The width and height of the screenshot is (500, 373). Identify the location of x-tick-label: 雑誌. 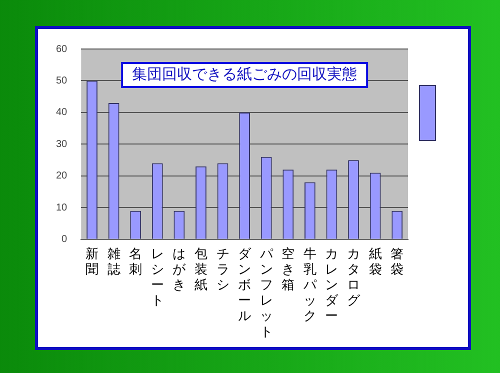
(113, 261).